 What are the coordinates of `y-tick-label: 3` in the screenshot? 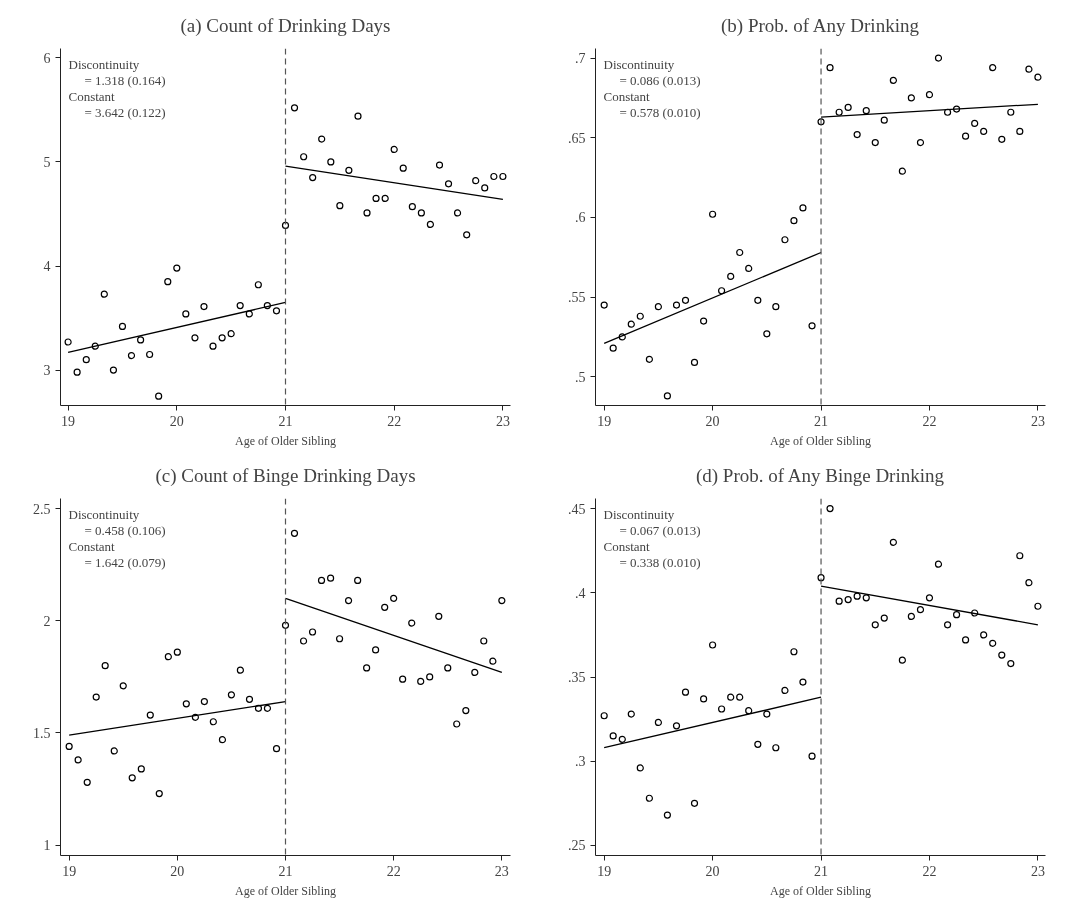 It's located at (47, 371).